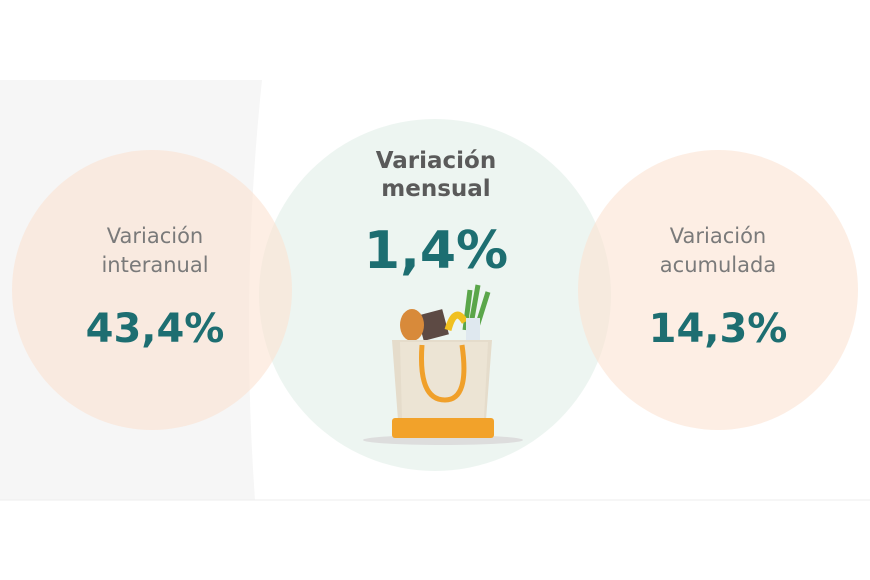  Describe the element at coordinates (436, 251) in the screenshot. I see `value: 1,4%` at that location.